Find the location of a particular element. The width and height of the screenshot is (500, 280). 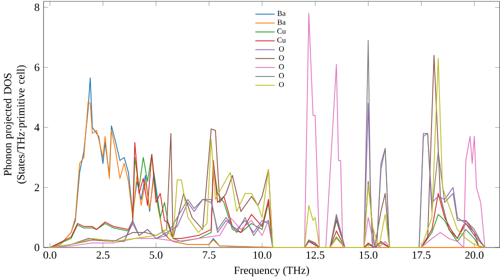

y-axis-title: Phonon projected DOS (States/THz·primitive cell) is located at coordinates (15, 124).